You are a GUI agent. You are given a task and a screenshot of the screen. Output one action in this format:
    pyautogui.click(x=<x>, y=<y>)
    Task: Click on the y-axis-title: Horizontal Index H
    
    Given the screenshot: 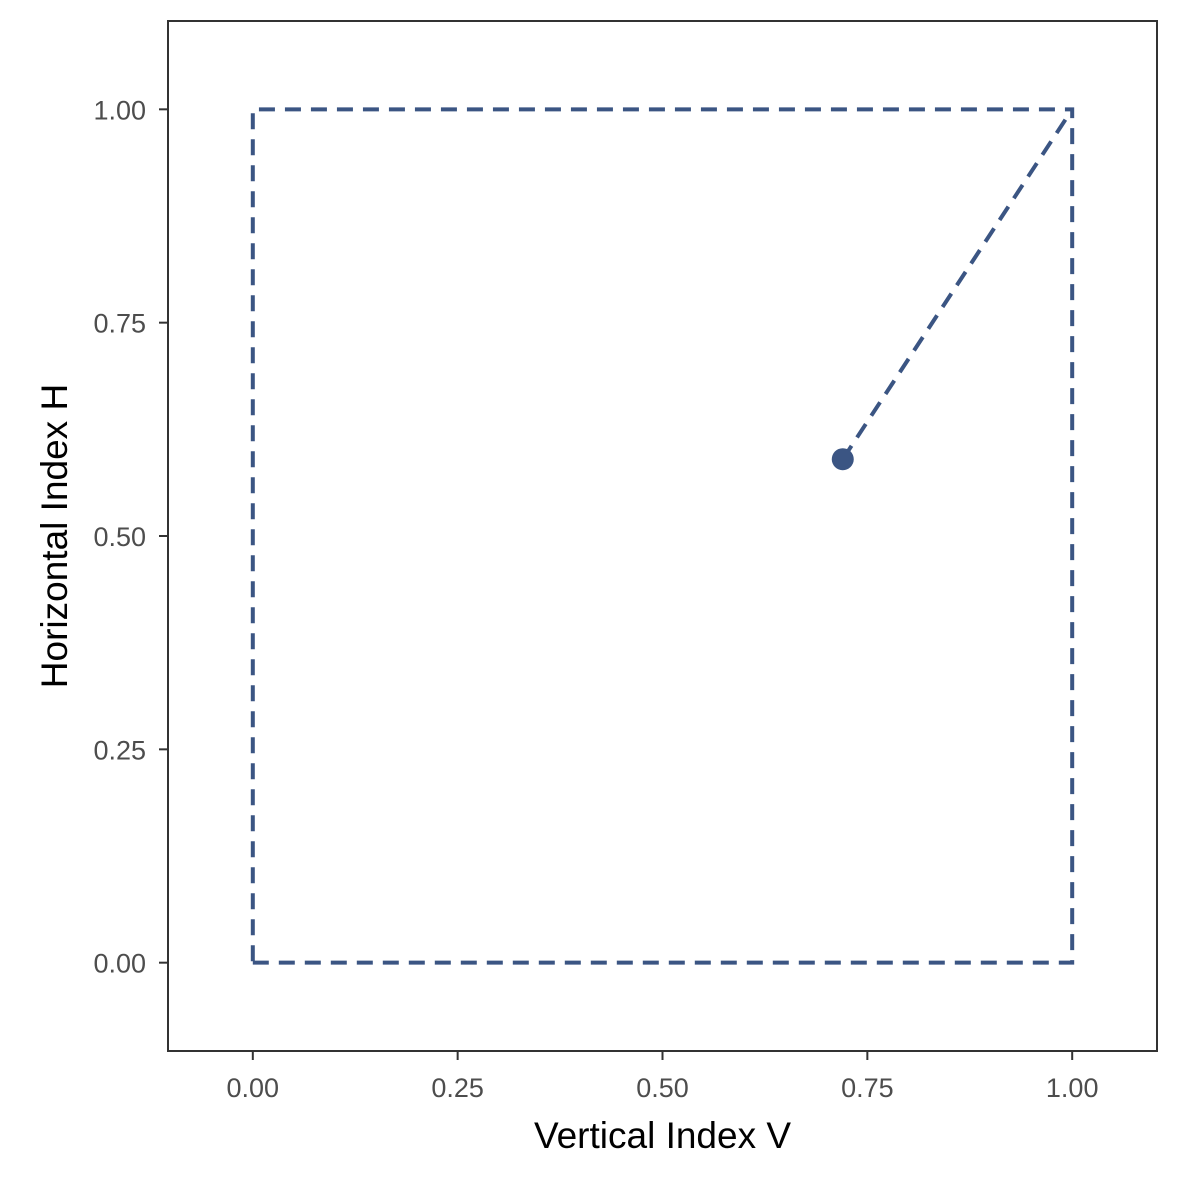 What is the action you would take?
    pyautogui.click(x=54, y=536)
    